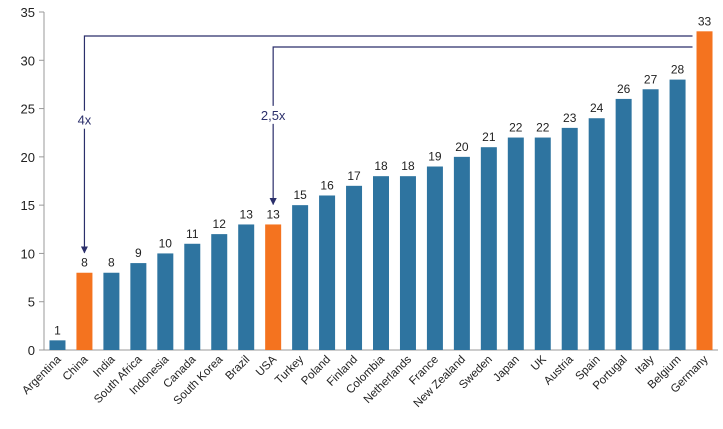  What do you see at coordinates (596, 234) in the screenshot?
I see `bar-spain` at bounding box center [596, 234].